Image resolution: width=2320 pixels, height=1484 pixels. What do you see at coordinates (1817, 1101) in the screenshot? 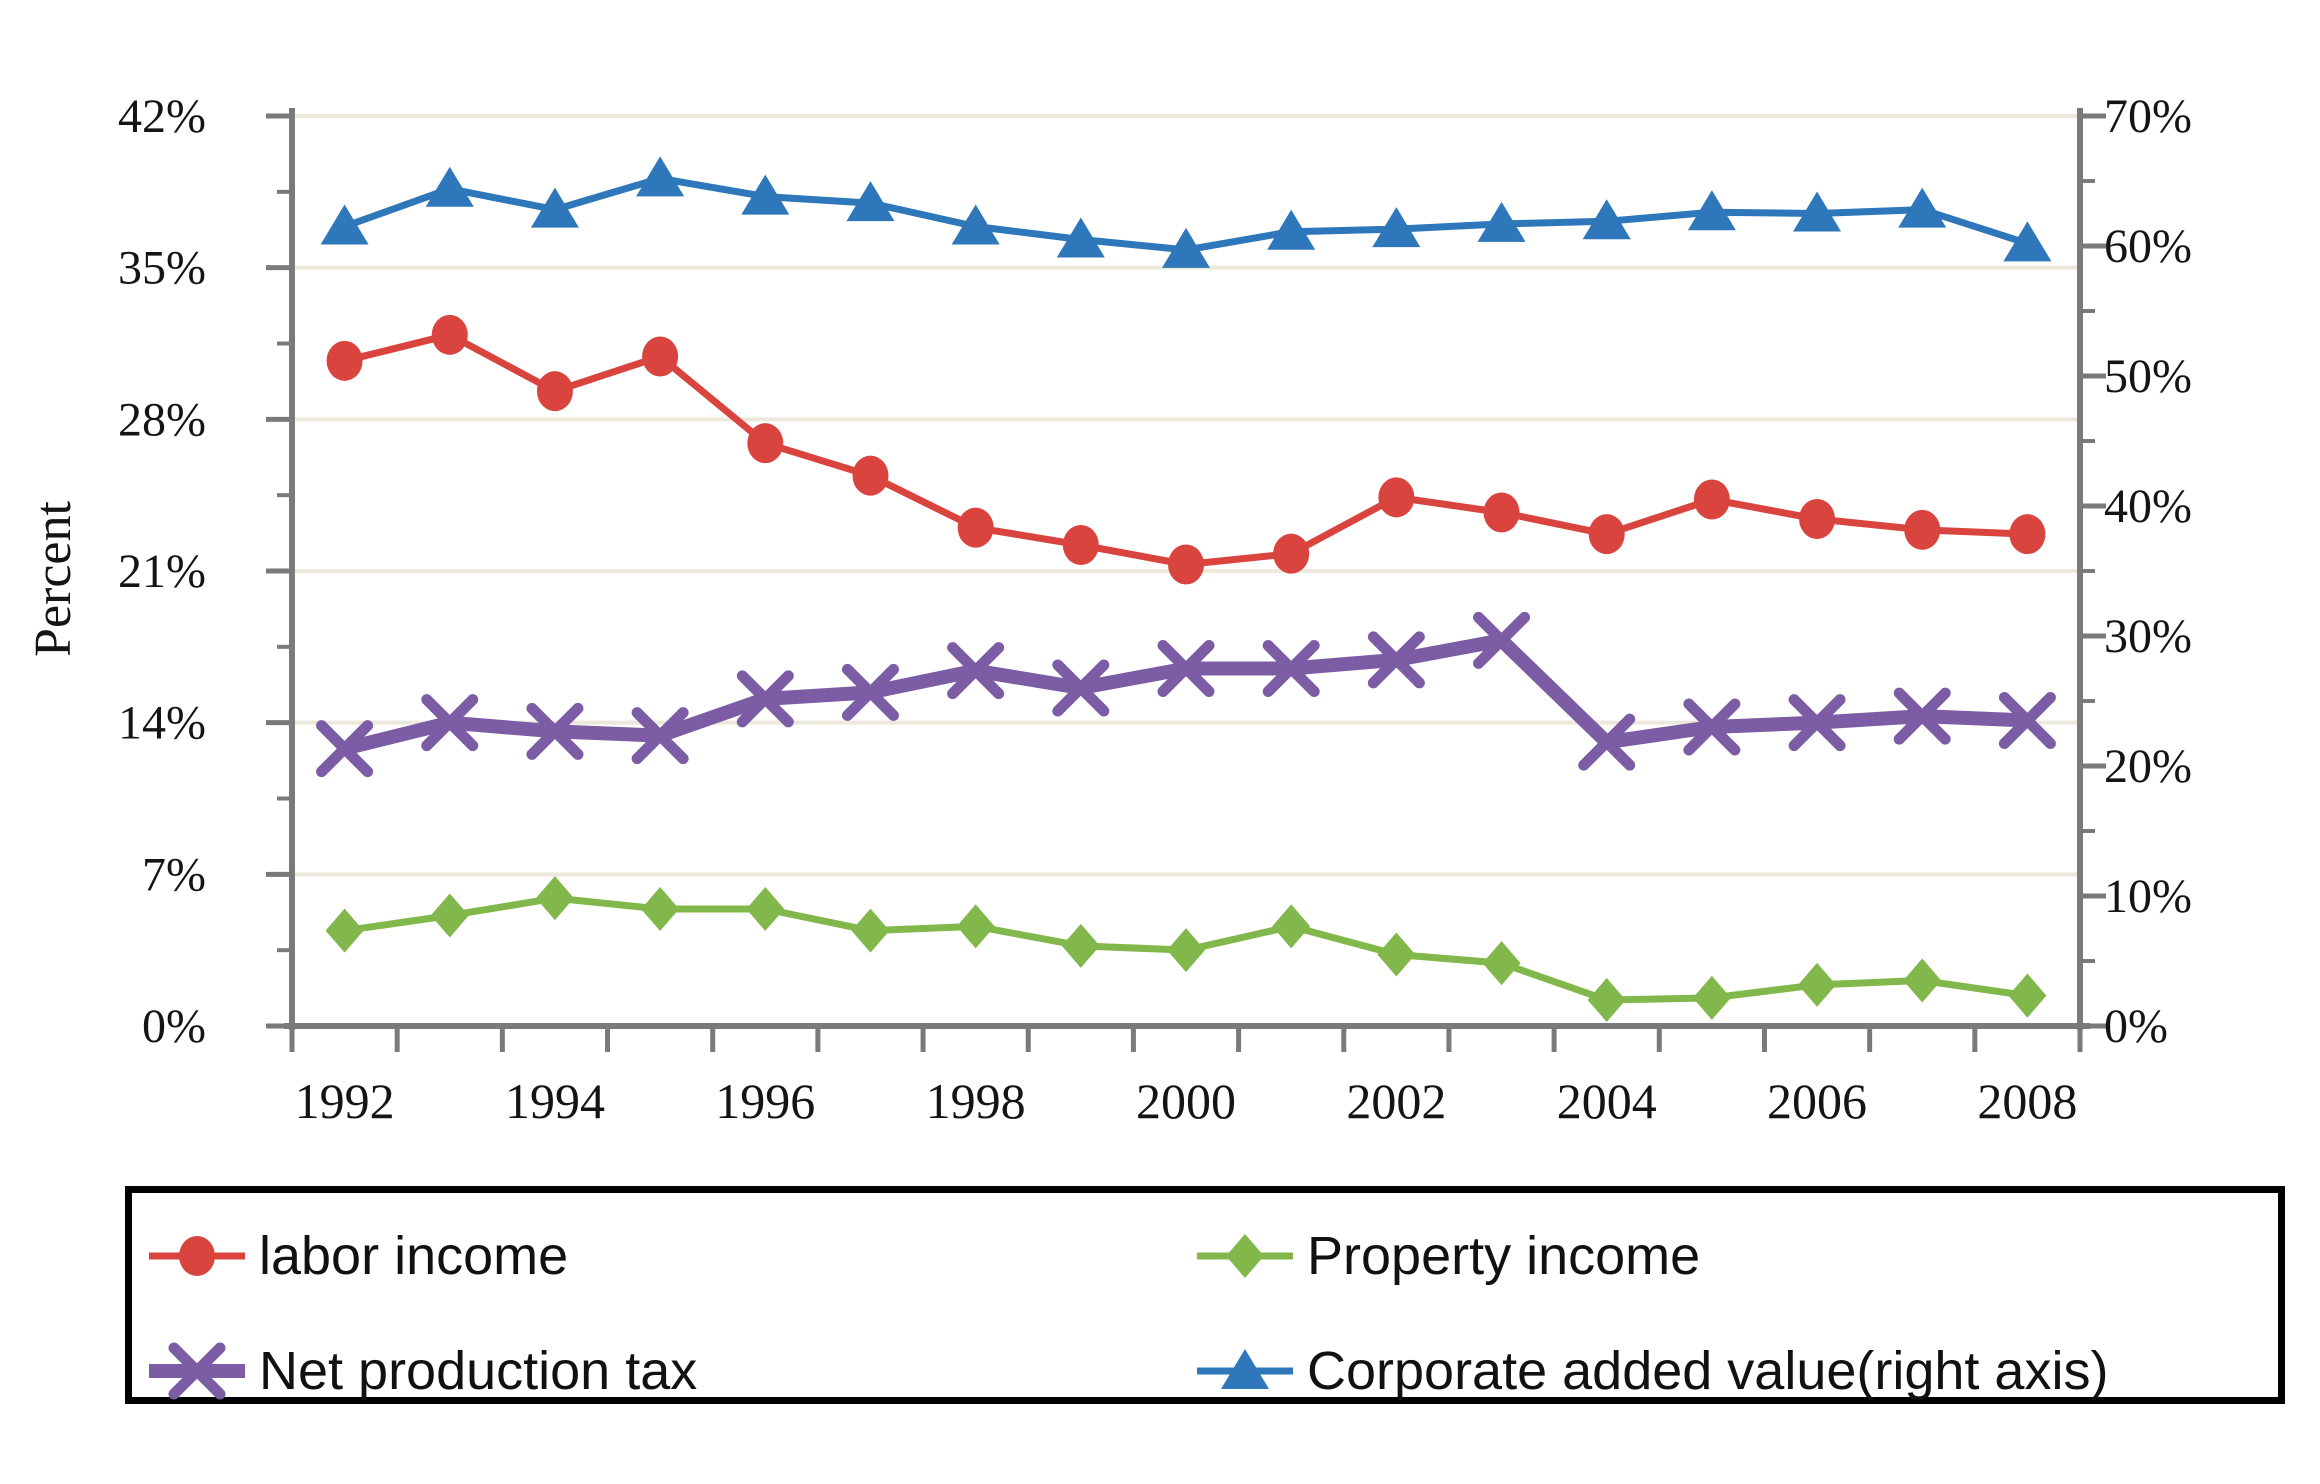
I see `x-axis-tick-label: 2006` at bounding box center [1817, 1101].